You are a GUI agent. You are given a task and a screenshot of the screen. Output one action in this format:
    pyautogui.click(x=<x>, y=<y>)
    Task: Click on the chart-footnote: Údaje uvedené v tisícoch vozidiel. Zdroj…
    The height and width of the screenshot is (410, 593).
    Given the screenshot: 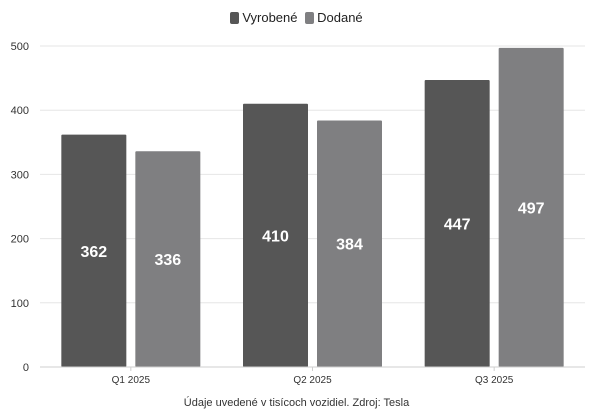 What is the action you would take?
    pyautogui.click(x=296, y=403)
    